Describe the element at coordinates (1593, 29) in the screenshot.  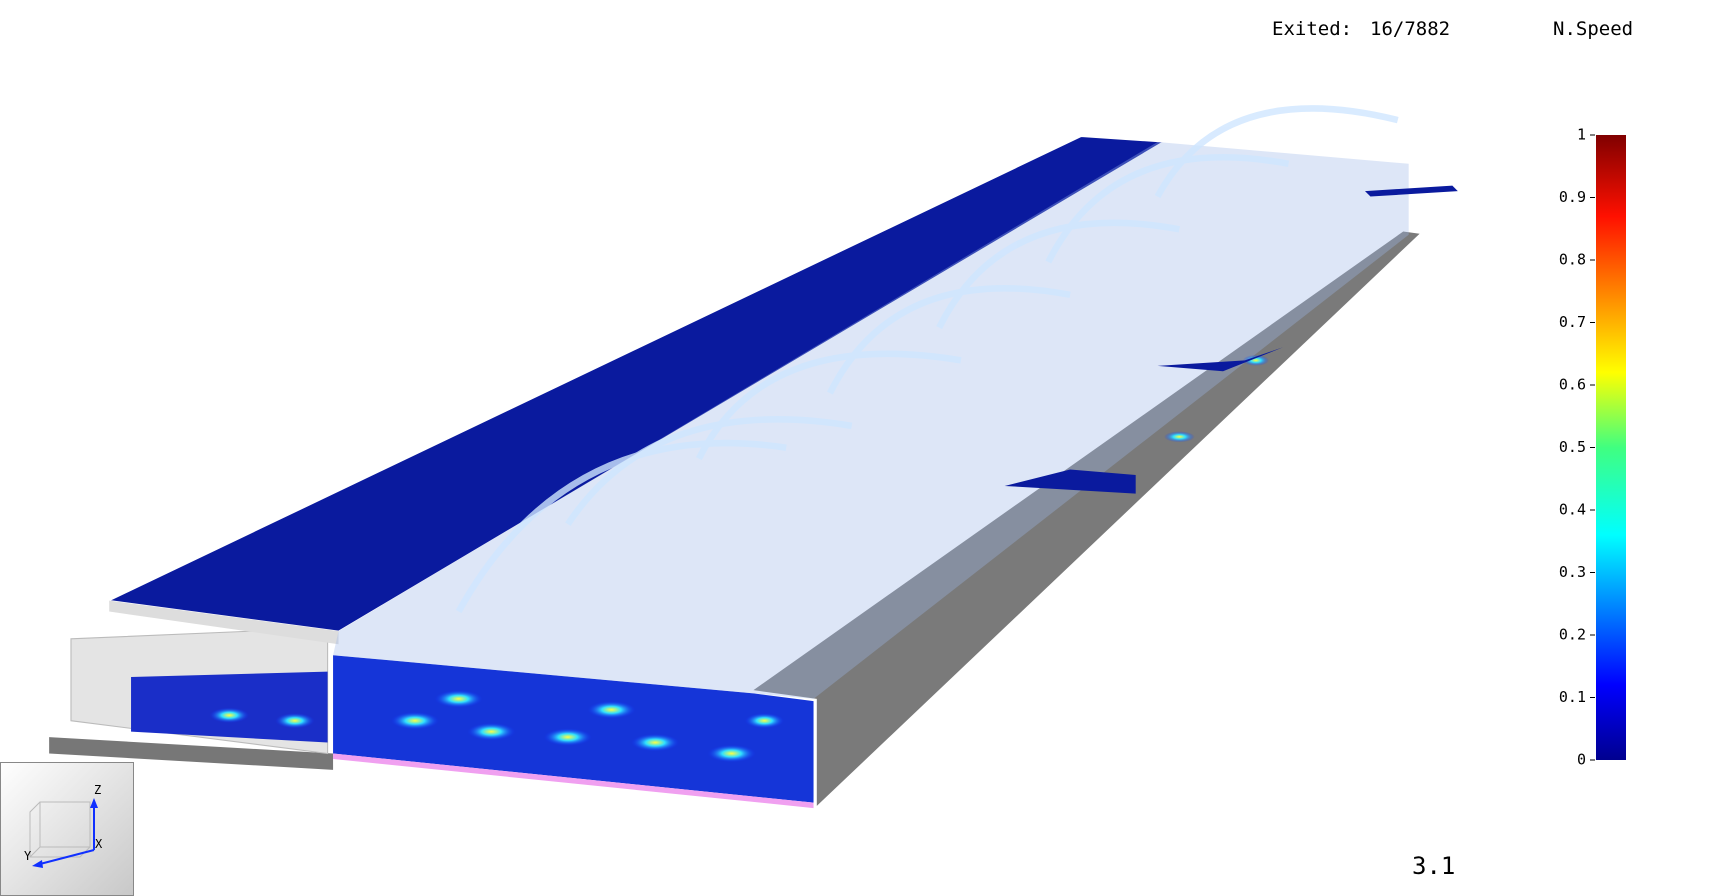
I see `colorbar-title: N.Speed` at that location.